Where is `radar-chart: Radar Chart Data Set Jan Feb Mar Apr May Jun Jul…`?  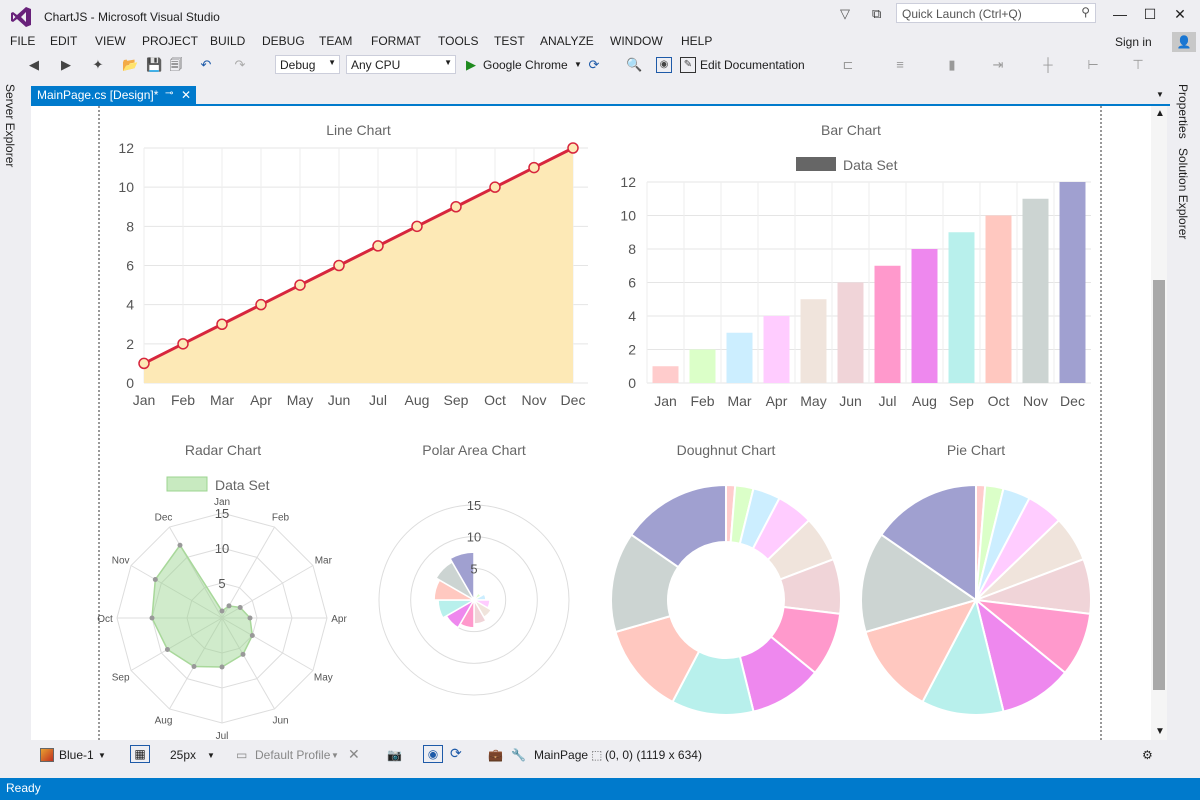 radar-chart: Radar Chart Data Set Jan Feb Mar Apr May Jun Jul… is located at coordinates (222, 591).